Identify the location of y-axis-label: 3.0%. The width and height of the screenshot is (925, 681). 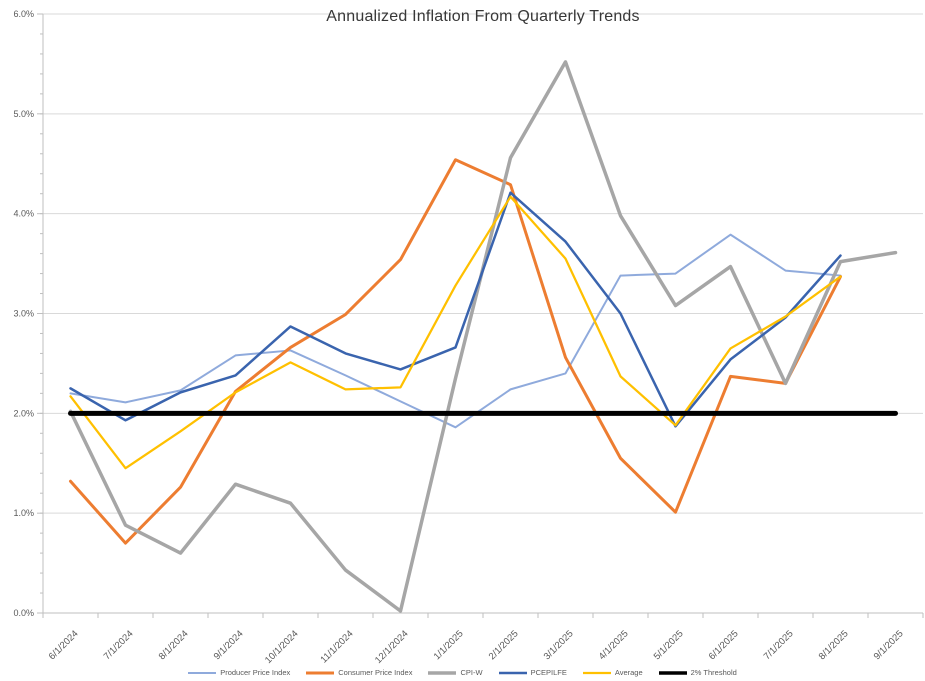
(23, 314).